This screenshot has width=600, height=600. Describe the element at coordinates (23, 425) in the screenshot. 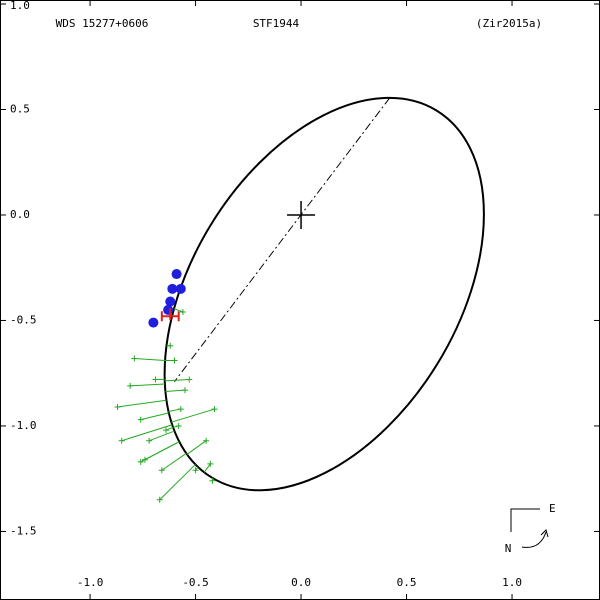

I see `y-tick-label: -1.0` at that location.